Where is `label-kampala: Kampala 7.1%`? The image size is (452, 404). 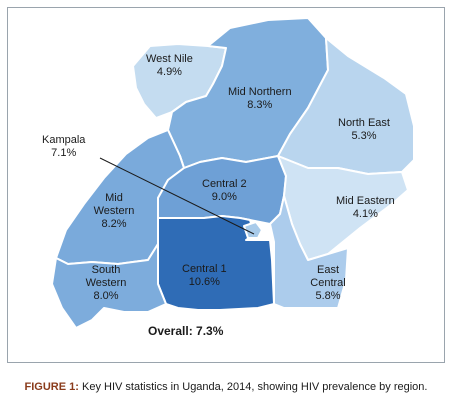 label-kampala: Kampala 7.1% is located at coordinates (63, 147).